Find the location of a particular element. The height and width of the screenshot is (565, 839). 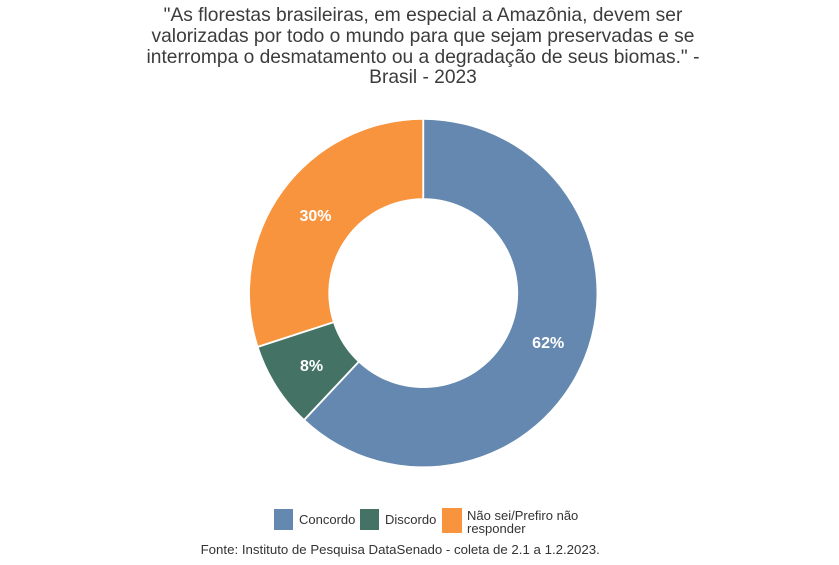

svg-text: 62% is located at coordinates (548, 343).